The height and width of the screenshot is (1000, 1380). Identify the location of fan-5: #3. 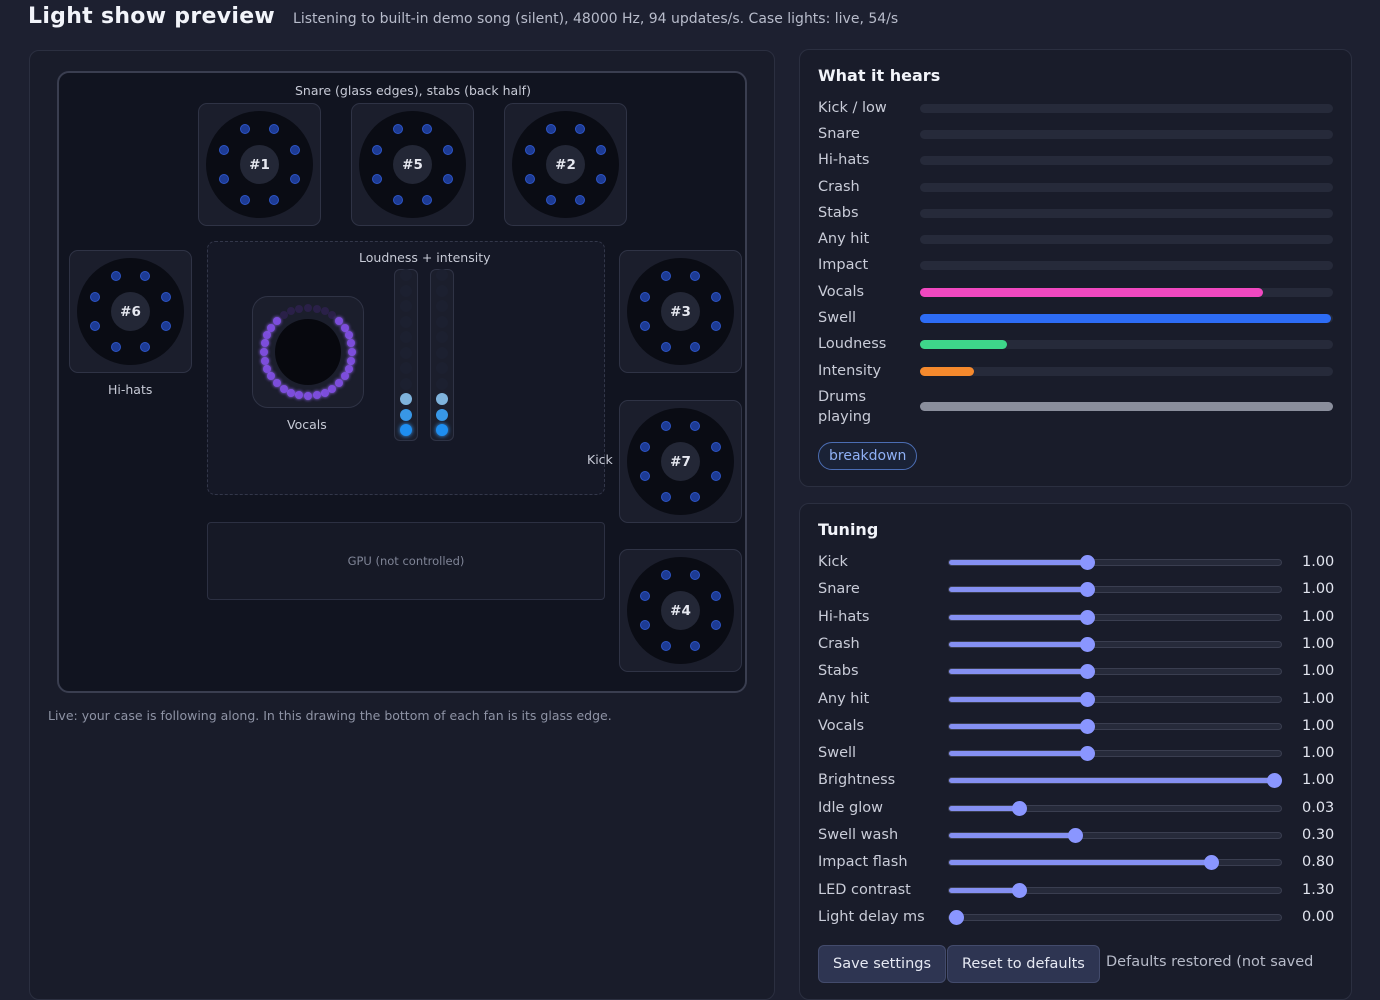
(680, 311).